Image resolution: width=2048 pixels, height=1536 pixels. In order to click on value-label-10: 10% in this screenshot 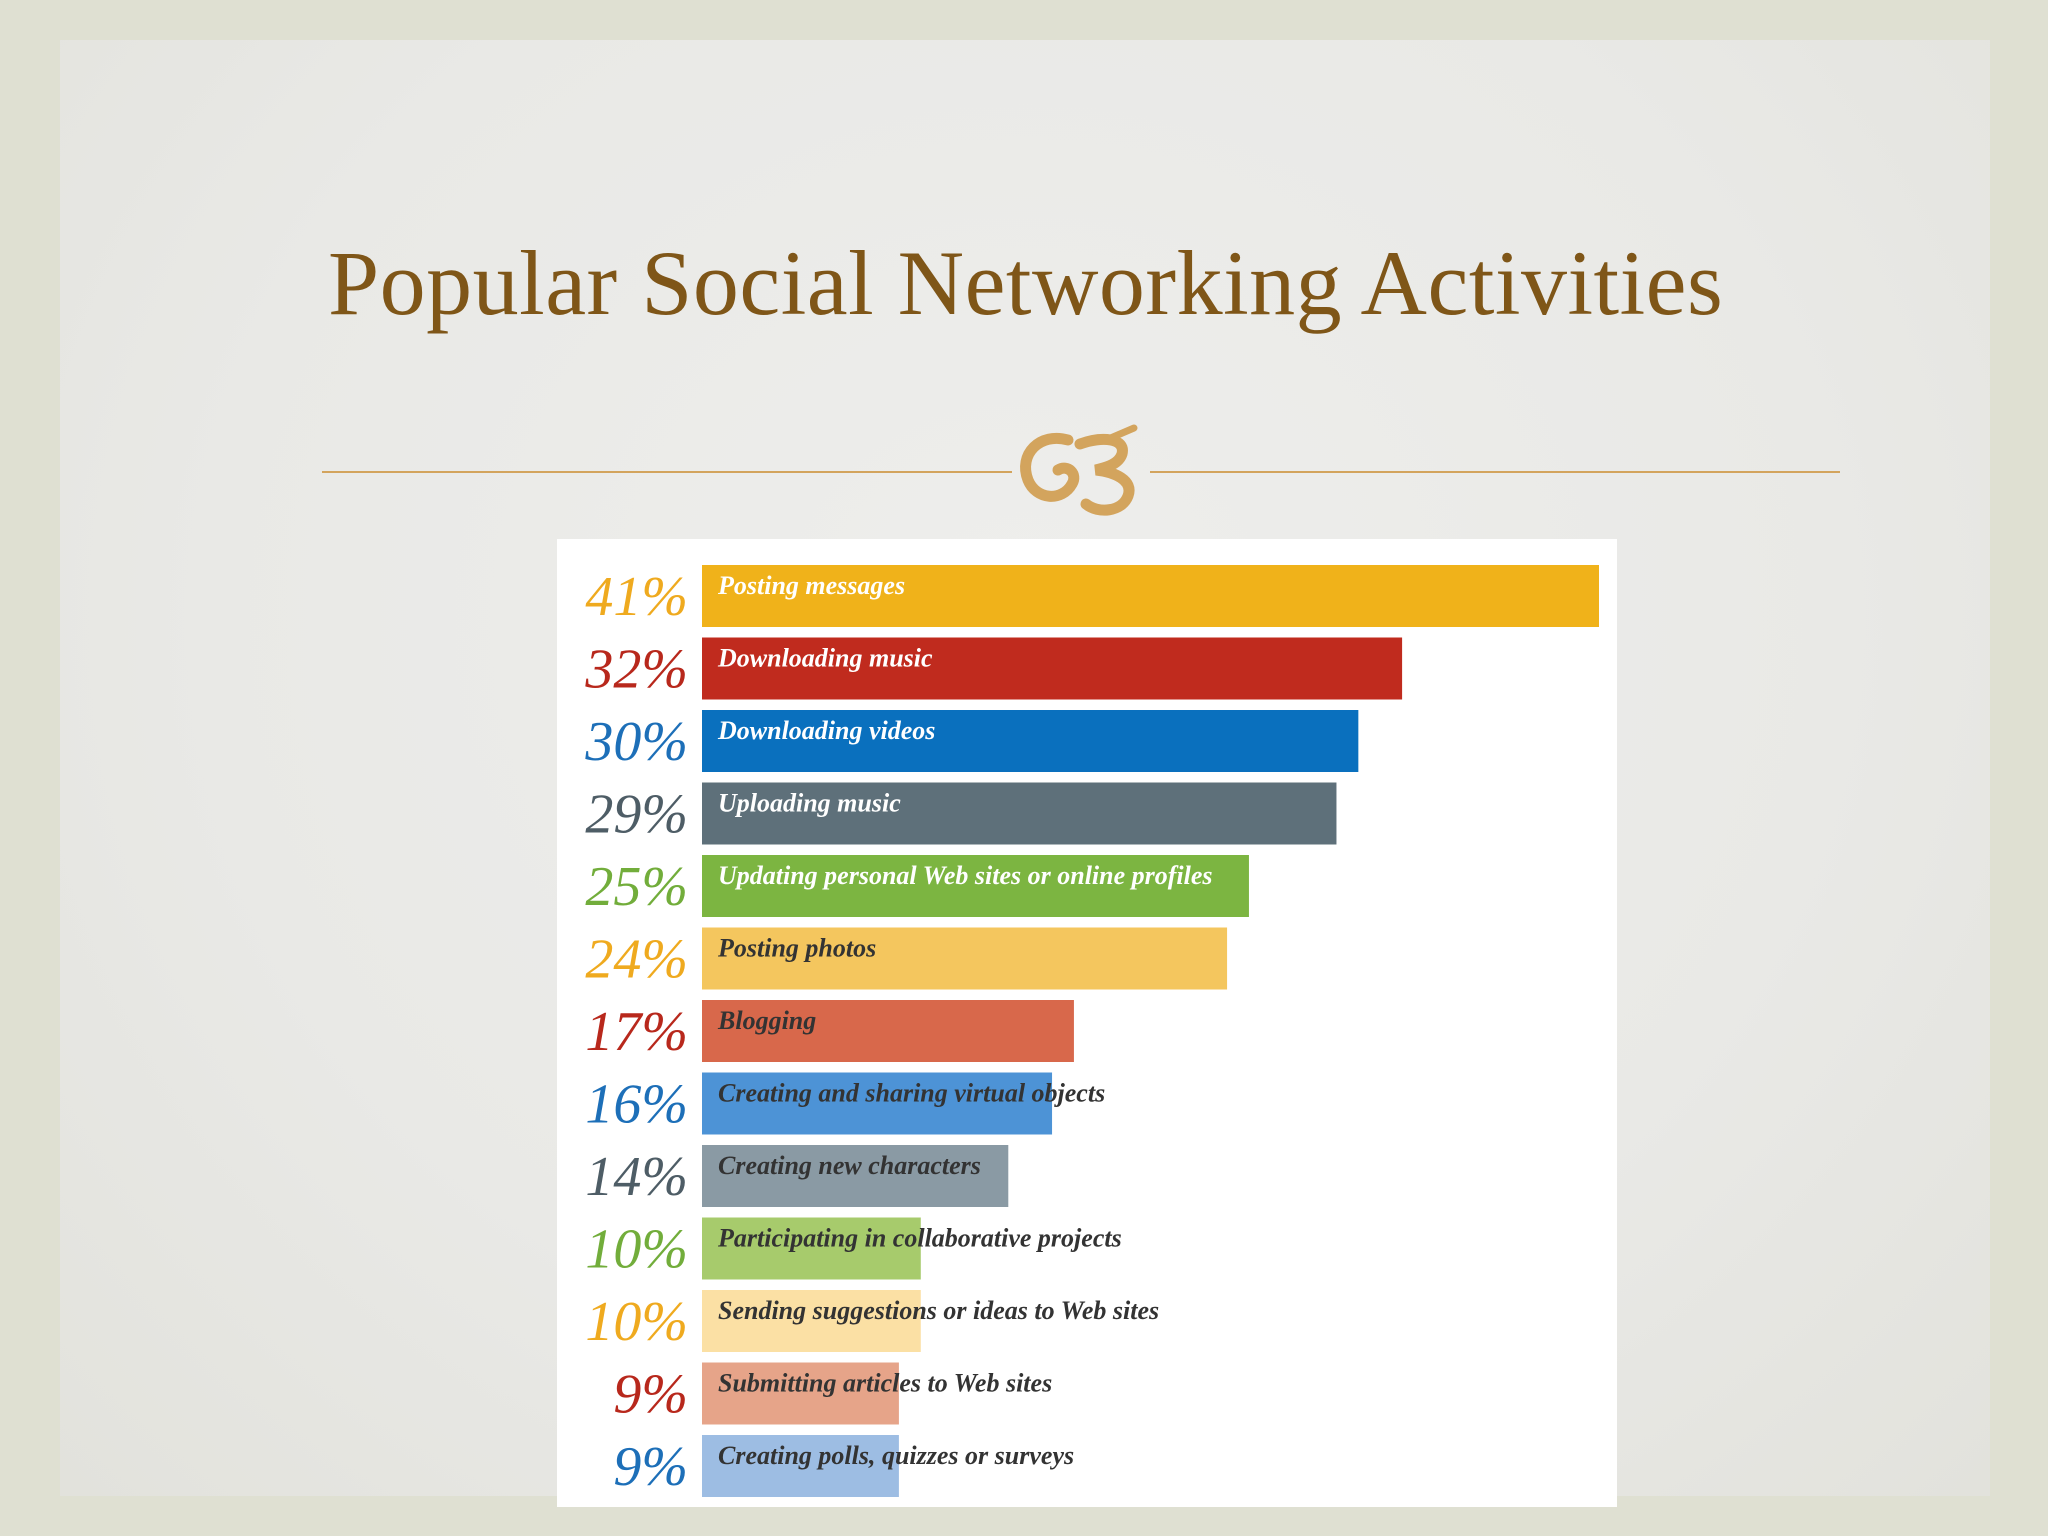, I will do `click(636, 1250)`.